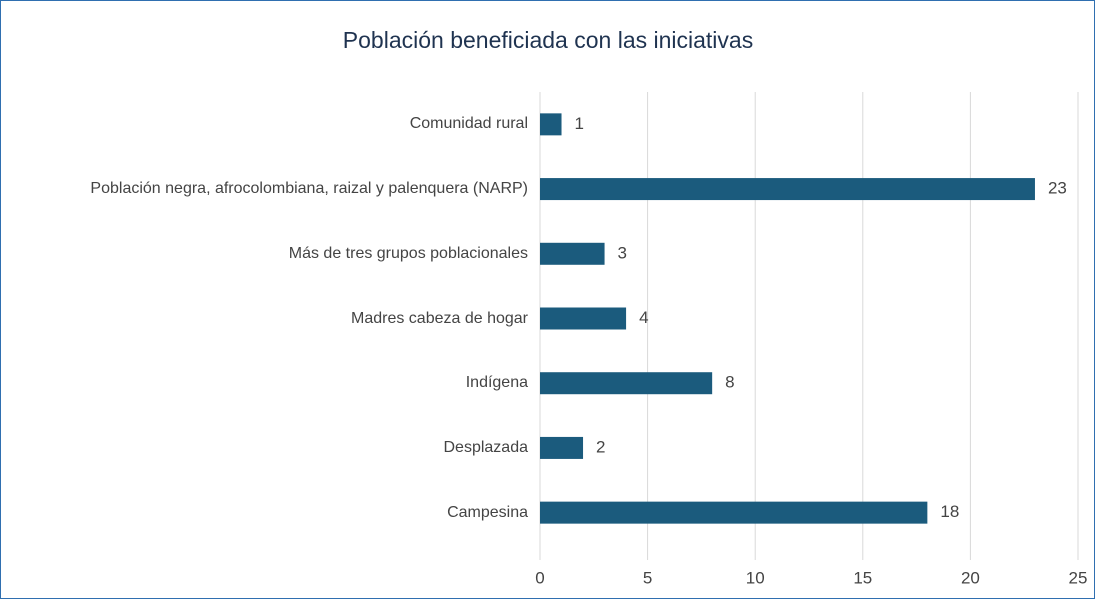 The image size is (1095, 599). I want to click on y-tick-label-text: Campesina, so click(487, 512).